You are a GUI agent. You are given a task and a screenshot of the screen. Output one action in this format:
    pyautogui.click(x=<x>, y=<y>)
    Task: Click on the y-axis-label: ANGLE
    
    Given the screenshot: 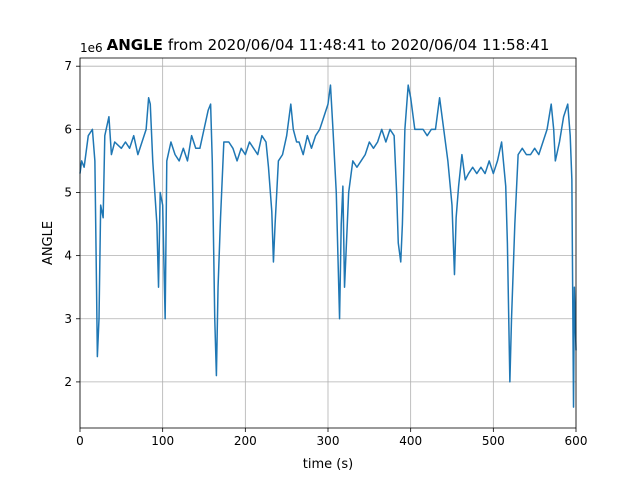 What is the action you would take?
    pyautogui.click(x=48, y=243)
    